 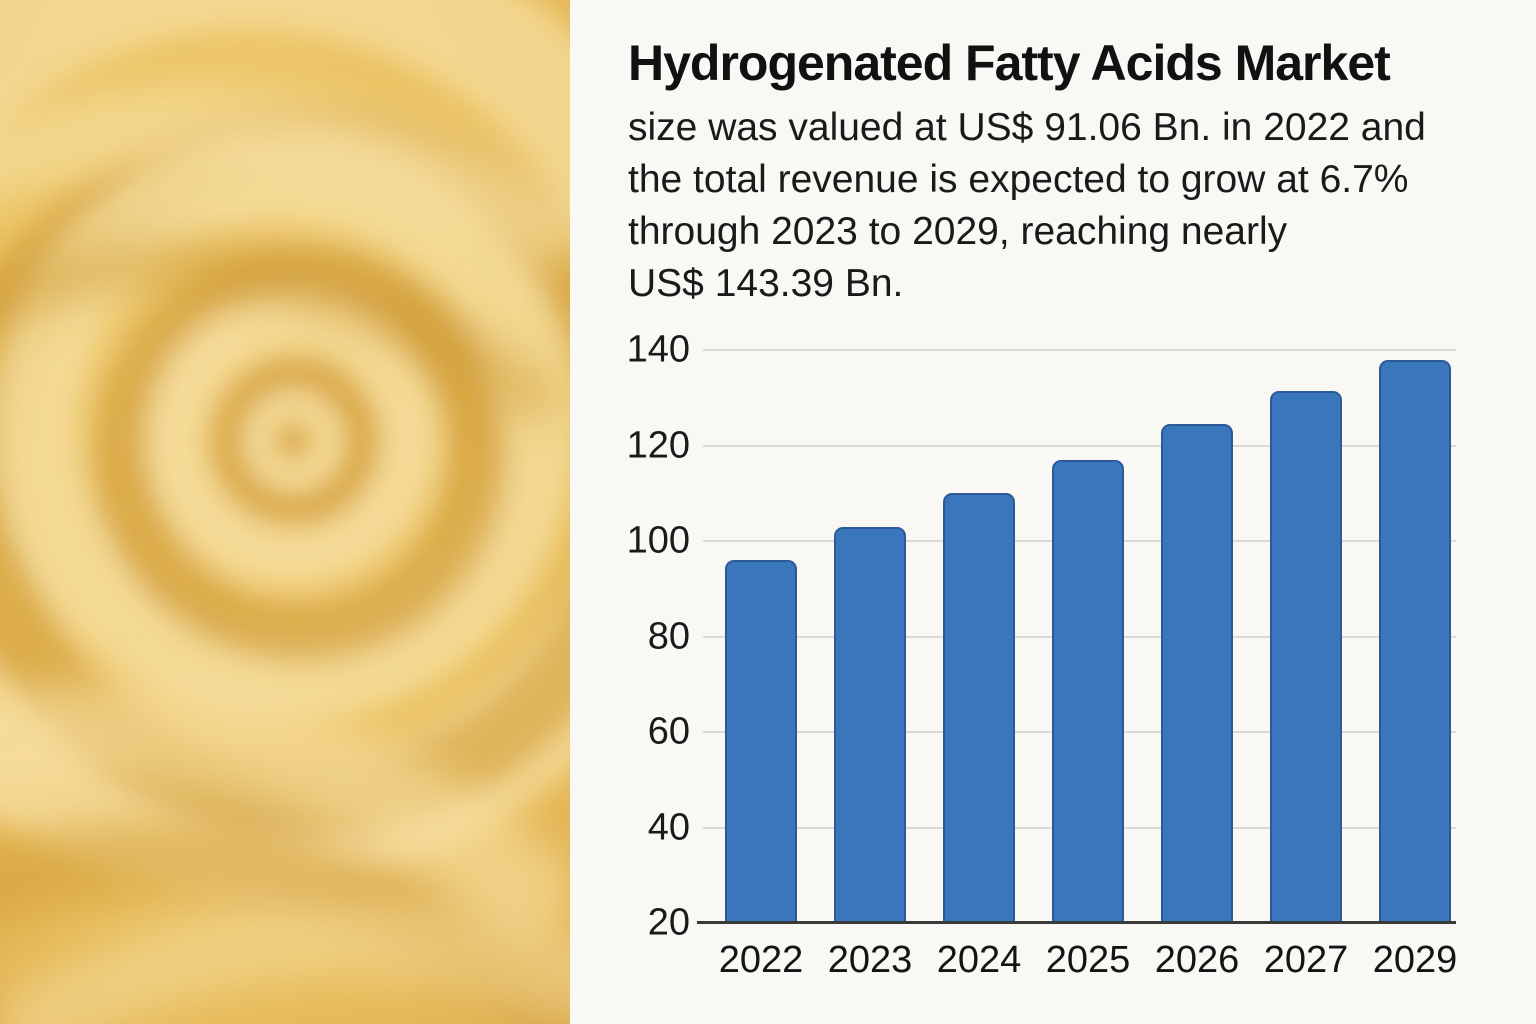 I want to click on x-tick-label: 2023, so click(x=870, y=960).